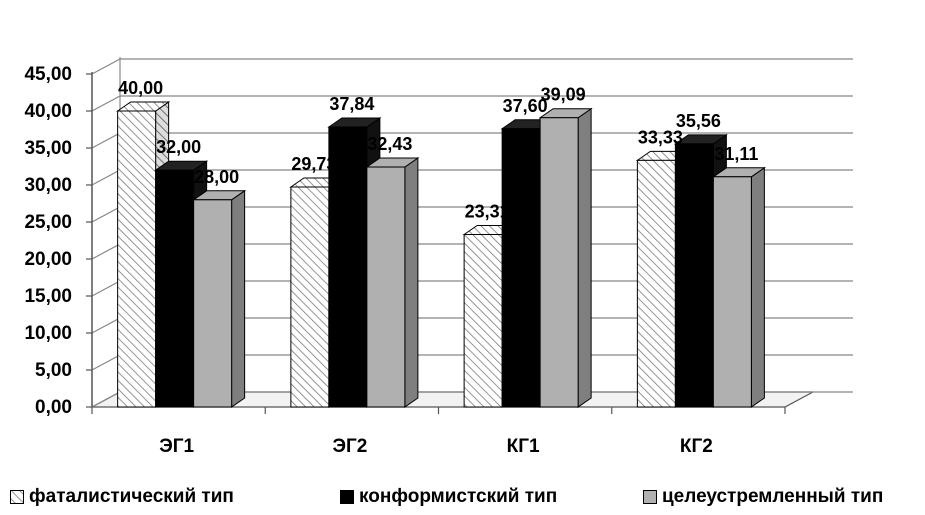 The height and width of the screenshot is (515, 925). What do you see at coordinates (525, 106) in the screenshot?
I see `data-label: 37,60` at bounding box center [525, 106].